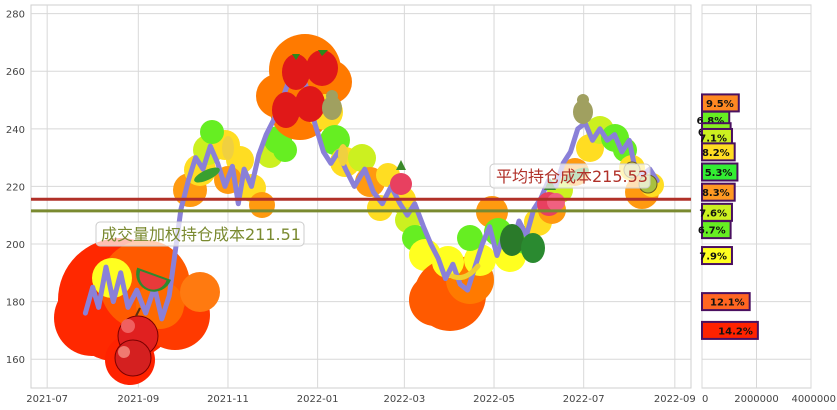  Describe the element at coordinates (522, 243) in the screenshot. I see `watermelon-whole-icon` at that location.